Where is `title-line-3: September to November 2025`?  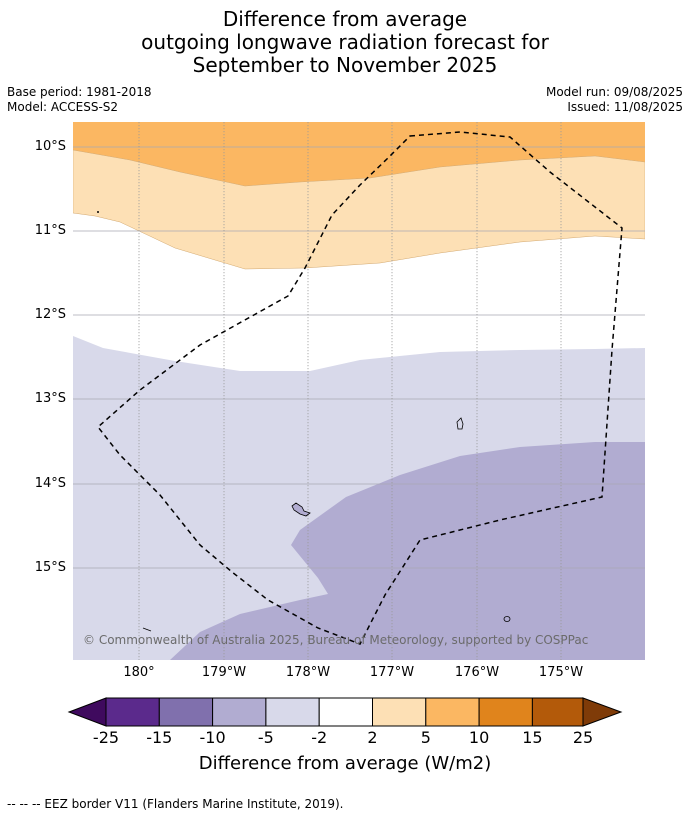 title-line-3: September to November 2025 is located at coordinates (345, 65).